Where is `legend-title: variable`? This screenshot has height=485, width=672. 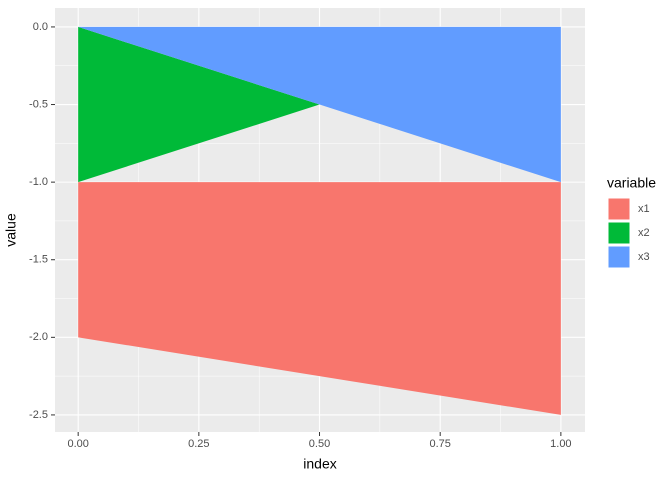 legend-title: variable is located at coordinates (631, 183).